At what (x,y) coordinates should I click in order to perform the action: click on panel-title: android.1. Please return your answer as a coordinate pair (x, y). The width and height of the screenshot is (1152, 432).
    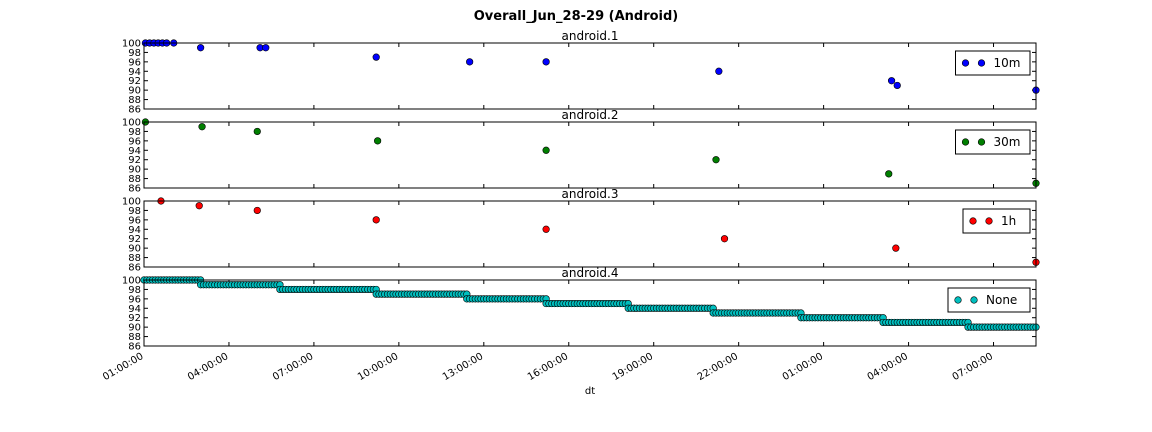
    Looking at the image, I should click on (590, 36).